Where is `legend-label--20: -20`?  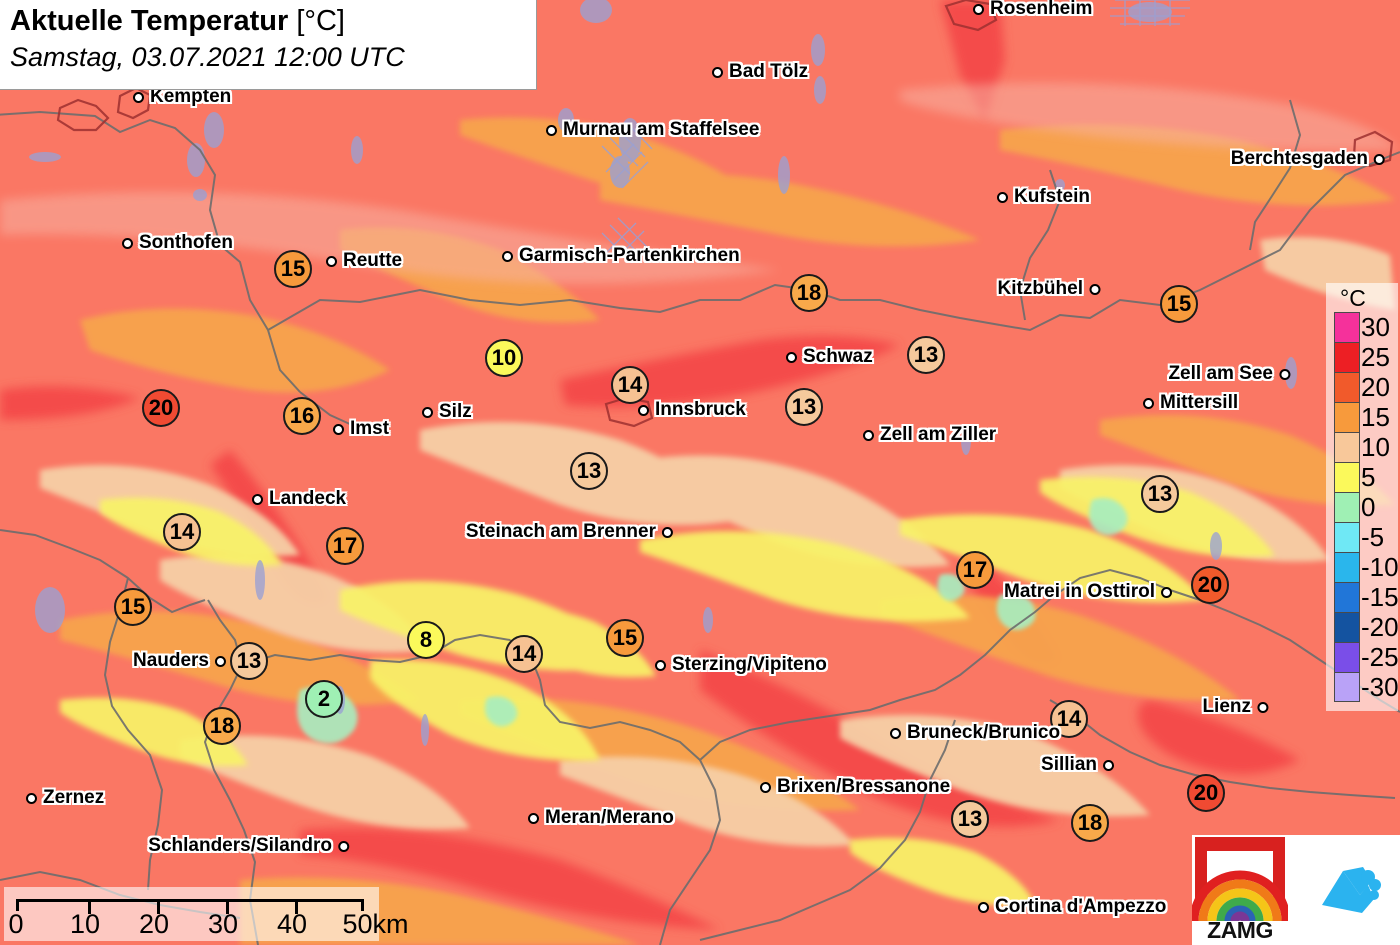 legend-label--20: -20 is located at coordinates (1380, 627).